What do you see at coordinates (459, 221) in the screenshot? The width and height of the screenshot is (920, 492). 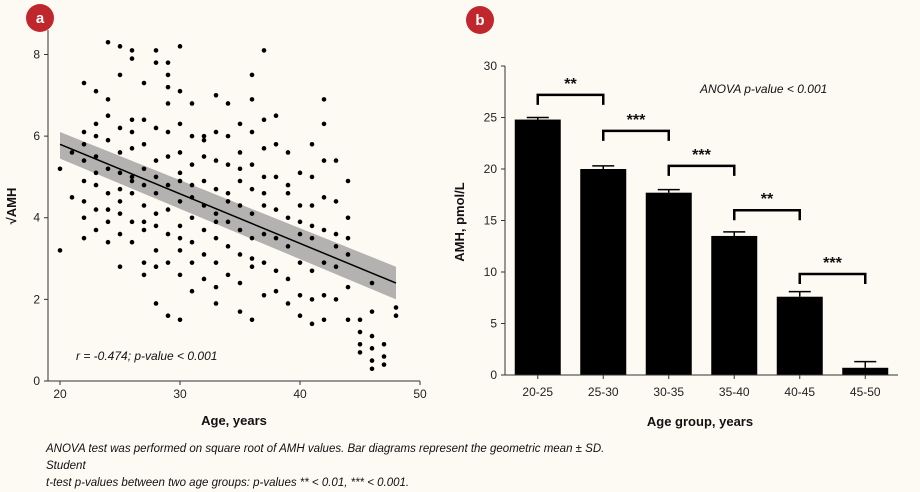 I see `panel-b-y-label: AMH, pmol/L` at bounding box center [459, 221].